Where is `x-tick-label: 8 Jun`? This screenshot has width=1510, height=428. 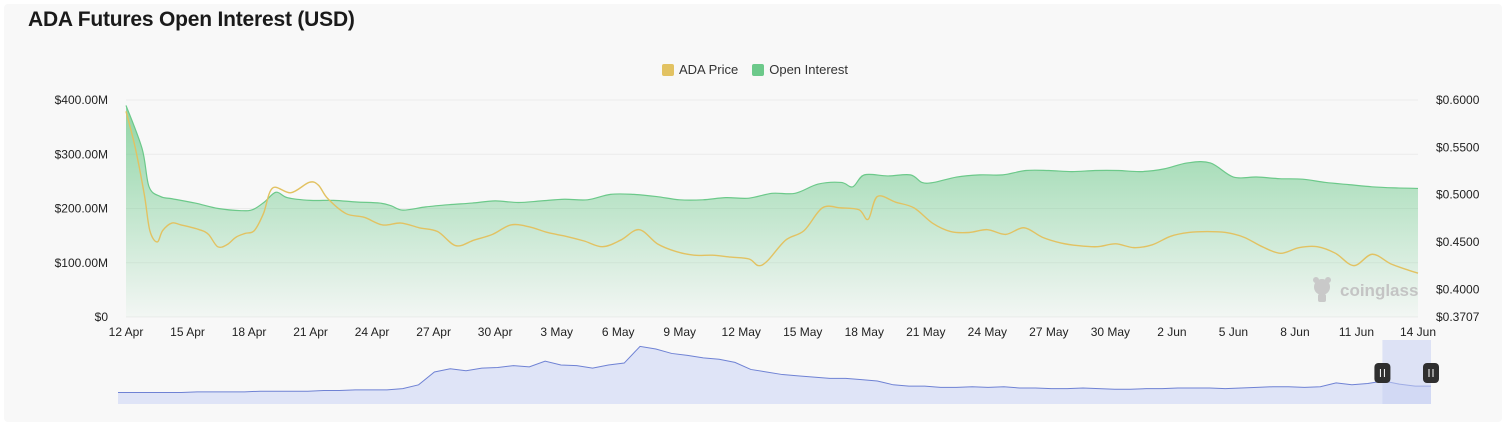 x-tick-label: 8 Jun is located at coordinates (1294, 332).